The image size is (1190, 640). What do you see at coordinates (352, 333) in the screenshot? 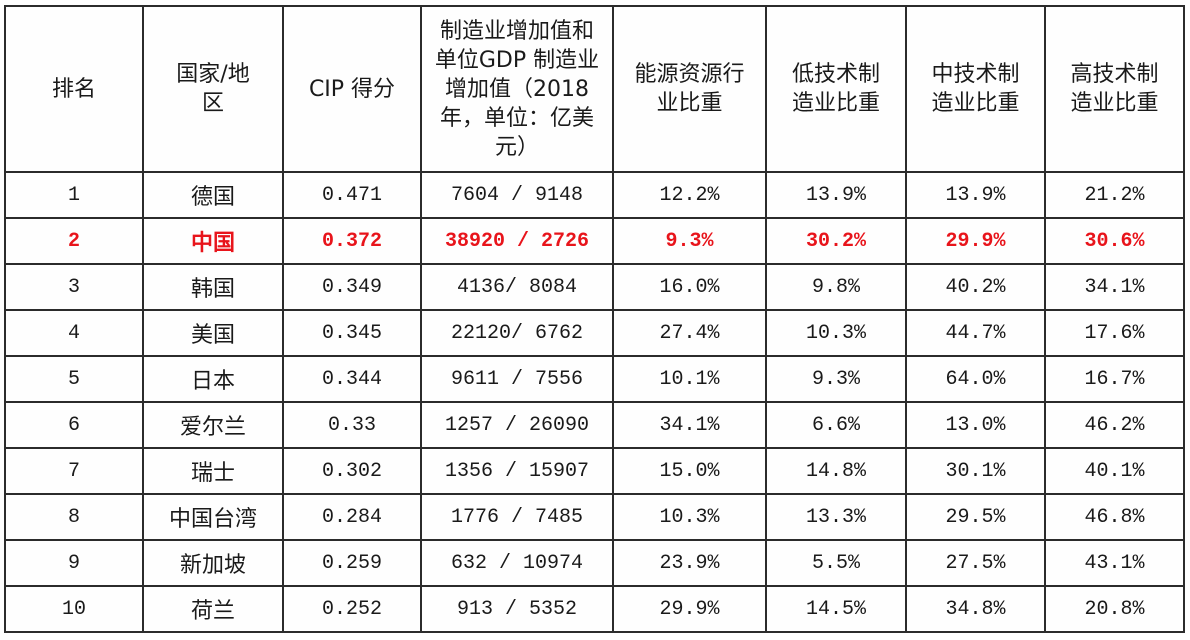
I see `cell-cip-score: 0.345` at bounding box center [352, 333].